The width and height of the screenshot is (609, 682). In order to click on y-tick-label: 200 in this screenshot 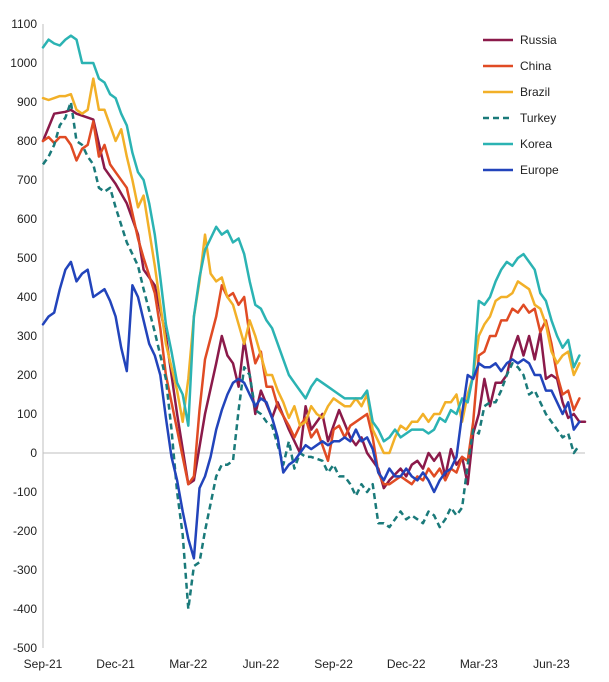, I will do `click(27, 375)`.